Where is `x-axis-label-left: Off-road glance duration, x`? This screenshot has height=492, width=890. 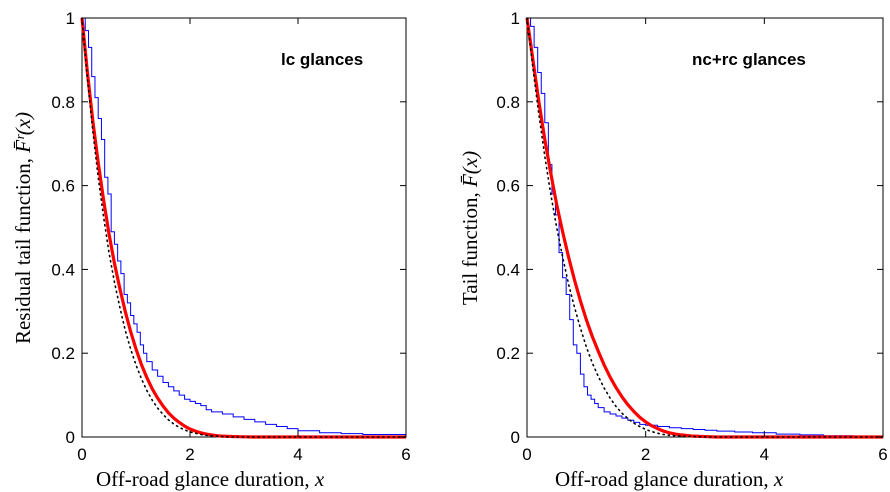
x-axis-label-left: Off-road glance duration, x is located at coordinates (210, 479).